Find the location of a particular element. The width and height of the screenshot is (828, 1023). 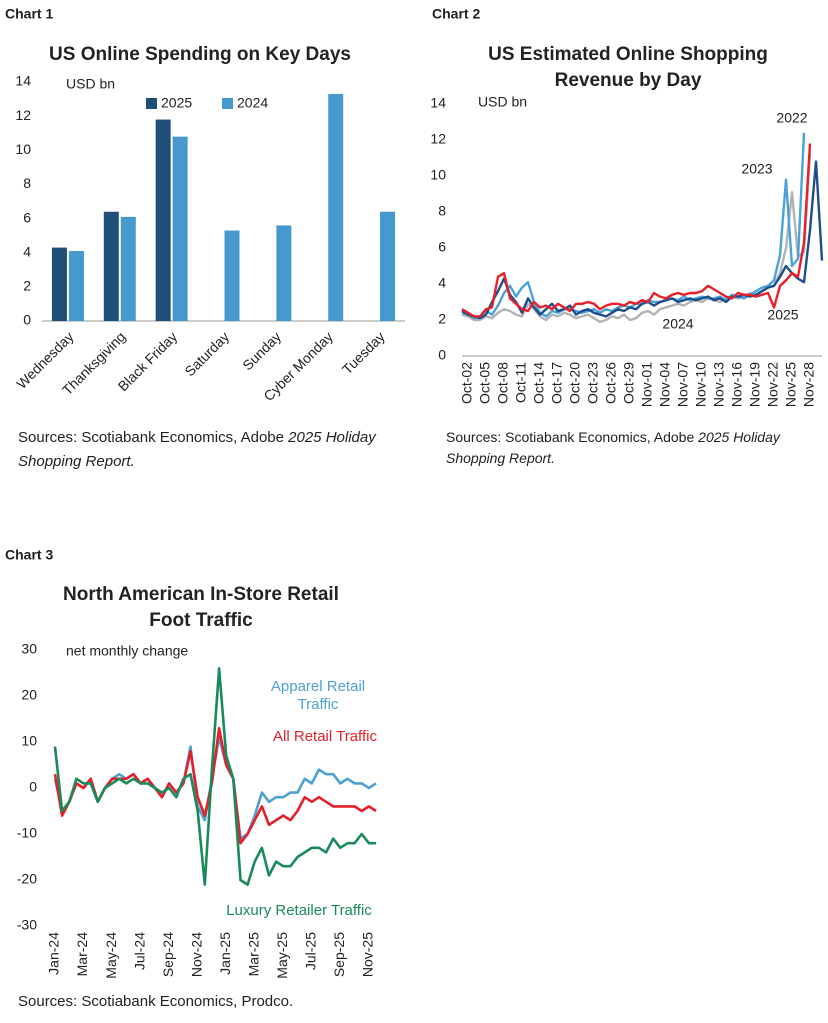

x-tick-label: Sunday is located at coordinates (261, 350).